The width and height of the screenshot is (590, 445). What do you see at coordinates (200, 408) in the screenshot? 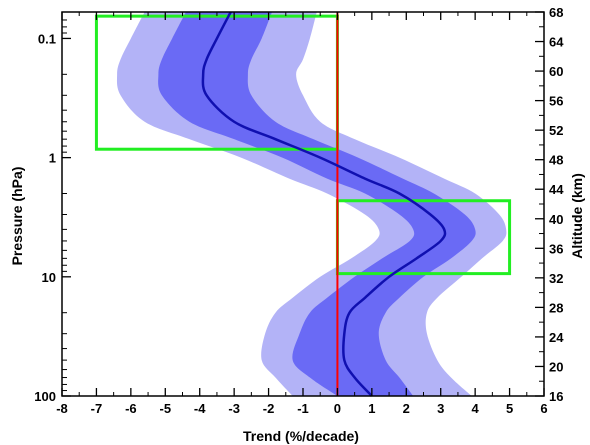
I see `x-tick-label: -4` at bounding box center [200, 408].